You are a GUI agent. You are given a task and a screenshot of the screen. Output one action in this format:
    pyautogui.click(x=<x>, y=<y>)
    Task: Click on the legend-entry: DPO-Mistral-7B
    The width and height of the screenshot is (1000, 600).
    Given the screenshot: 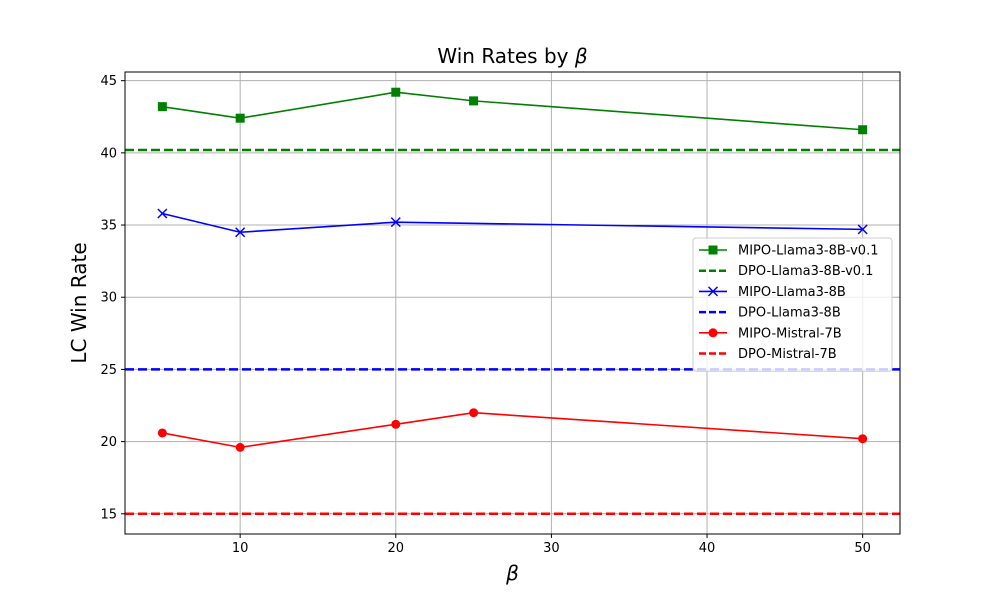 What is the action you would take?
    pyautogui.click(x=768, y=354)
    